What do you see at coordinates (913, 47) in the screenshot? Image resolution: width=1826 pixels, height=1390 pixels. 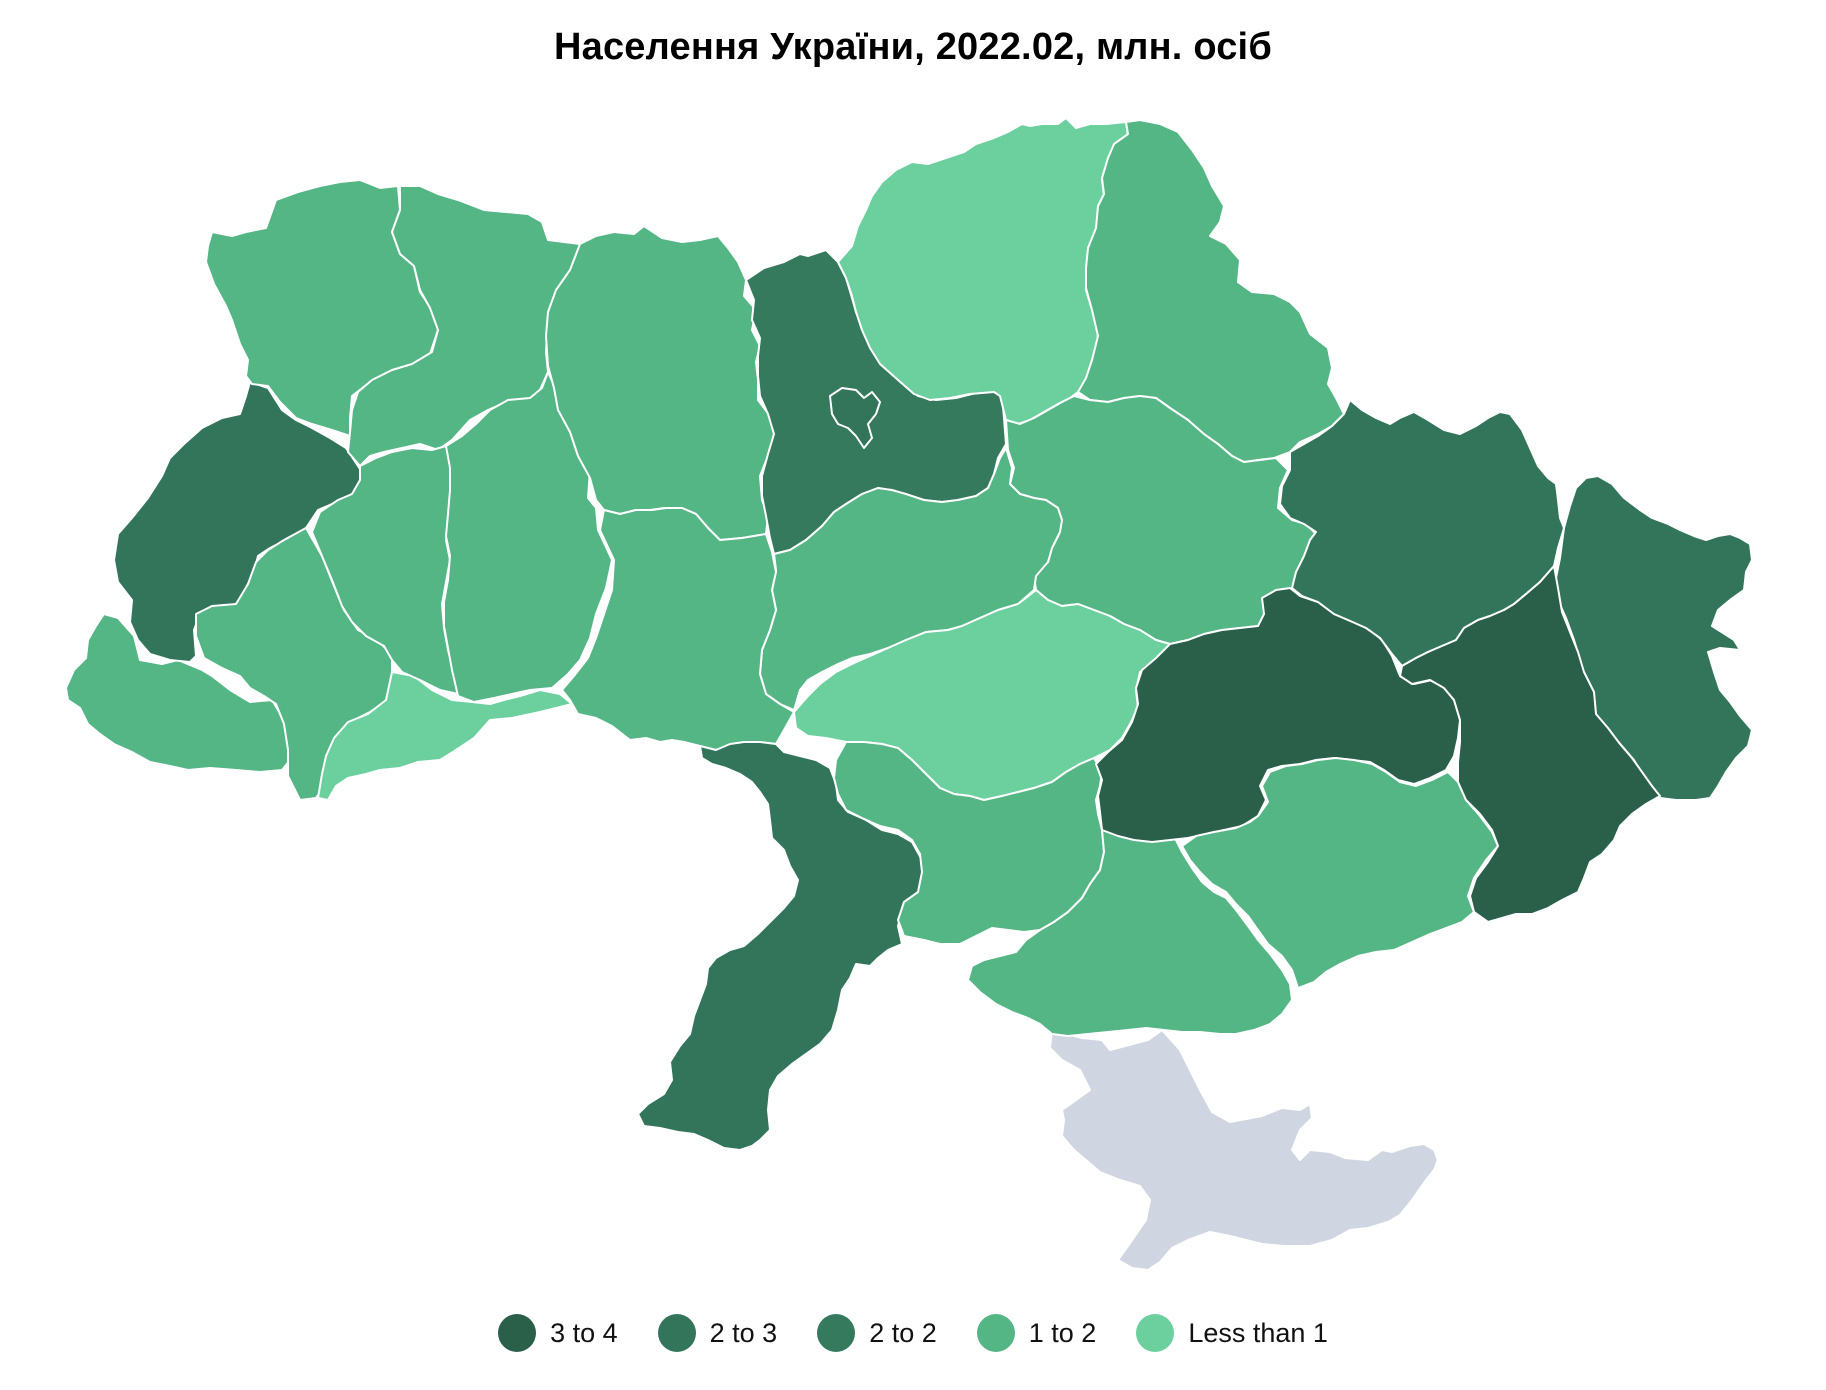 I see `map-title: Населення України, 2022.02, млн. осіб` at bounding box center [913, 47].